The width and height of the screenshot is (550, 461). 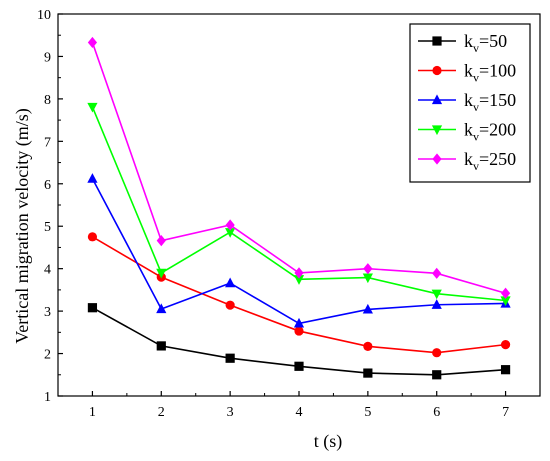 What do you see at coordinates (436, 412) in the screenshot?
I see `x-tick-label: 6` at bounding box center [436, 412].